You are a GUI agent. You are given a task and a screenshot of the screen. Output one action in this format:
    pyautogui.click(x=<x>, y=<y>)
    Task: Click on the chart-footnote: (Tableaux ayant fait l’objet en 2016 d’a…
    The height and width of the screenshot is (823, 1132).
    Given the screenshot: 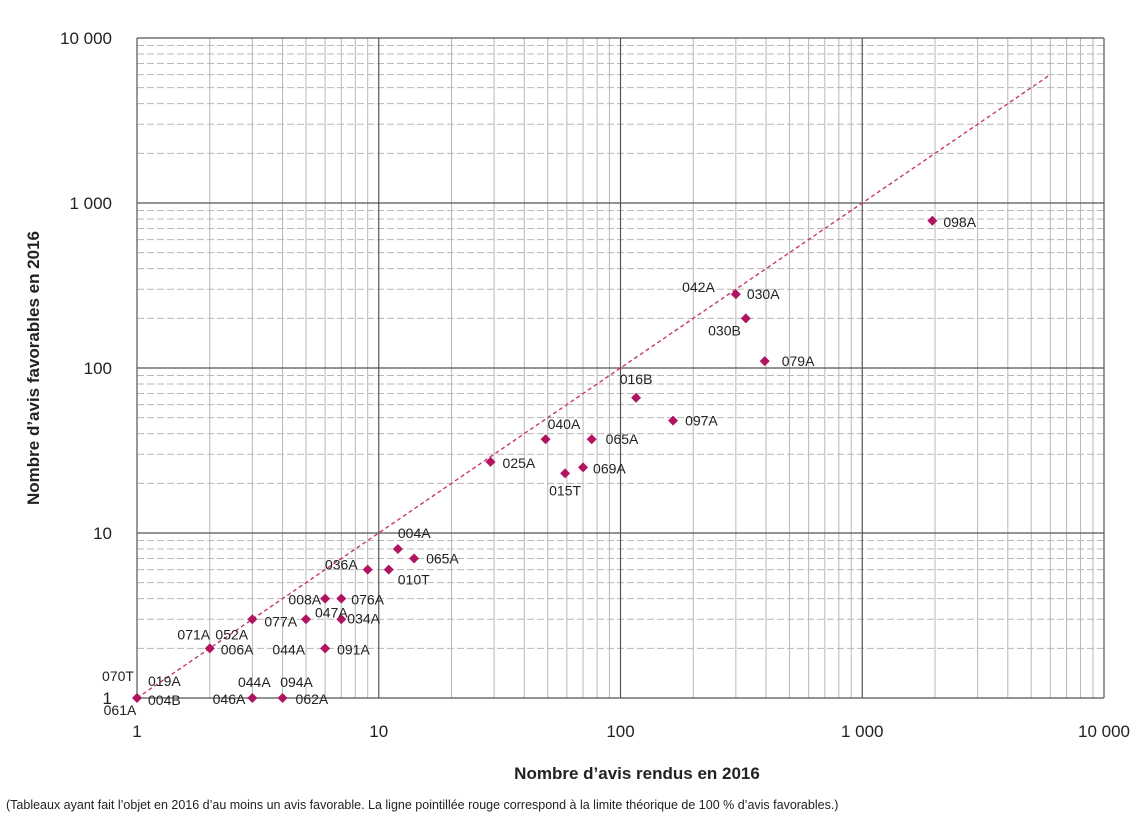 What is the action you would take?
    pyautogui.click(x=422, y=805)
    